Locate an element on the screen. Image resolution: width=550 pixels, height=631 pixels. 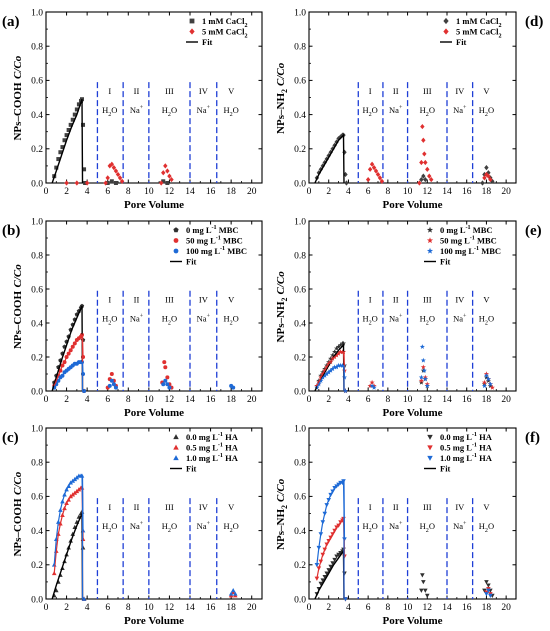
y-tick-label: 0.4 is located at coordinates (300, 532).